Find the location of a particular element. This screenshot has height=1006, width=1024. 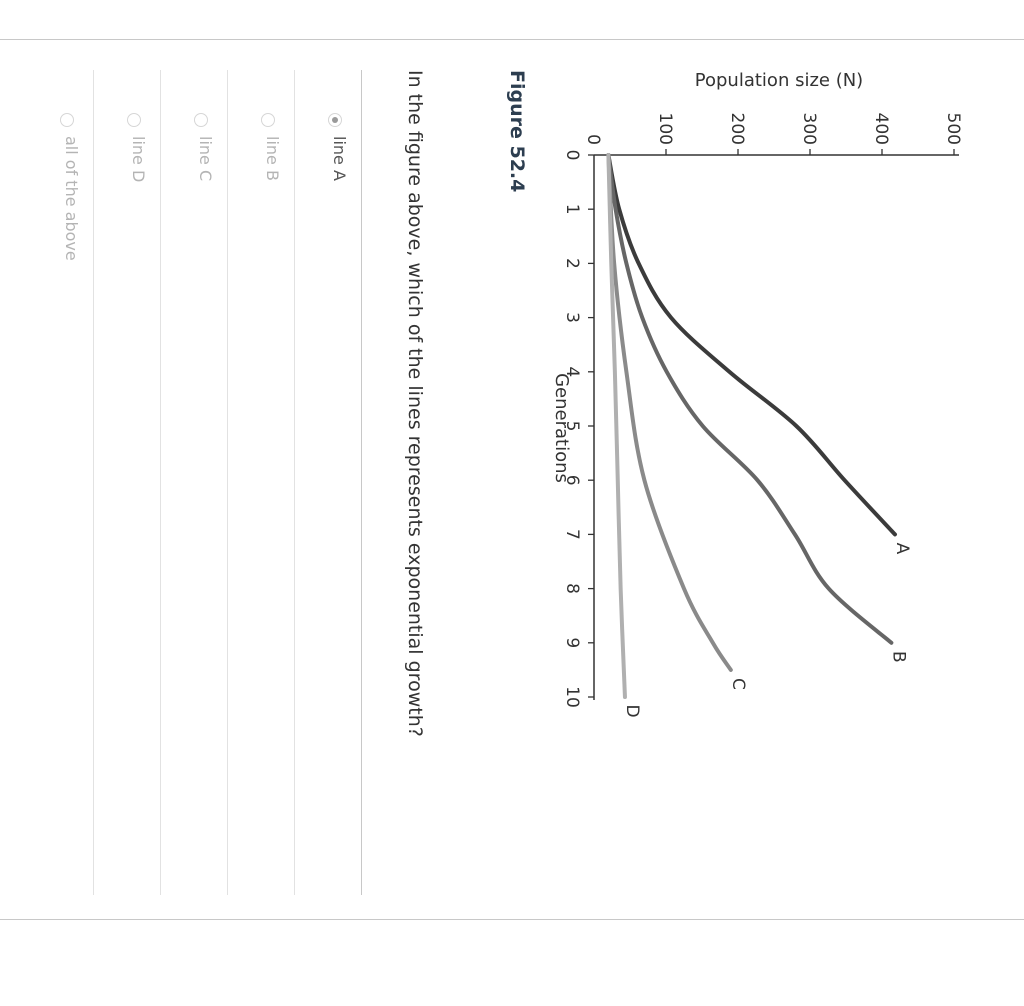

series-line-c is located at coordinates (669, 412).